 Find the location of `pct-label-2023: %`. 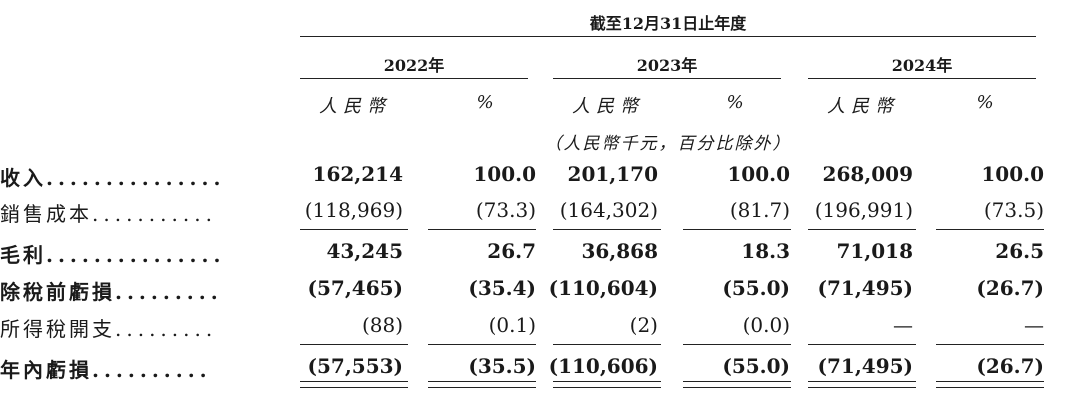

pct-label-2023: % is located at coordinates (735, 102).